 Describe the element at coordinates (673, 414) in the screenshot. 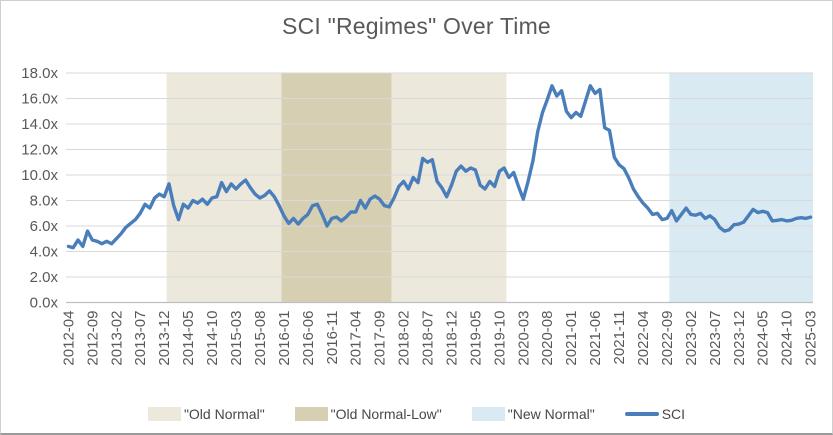

I see `legend-label-sci: SCI` at that location.